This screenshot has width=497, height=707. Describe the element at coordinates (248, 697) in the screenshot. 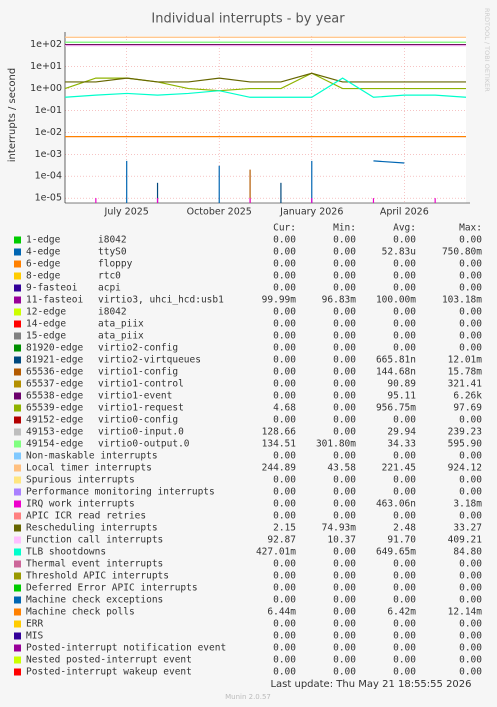

I see `version: Munin 2.0.57` at that location.